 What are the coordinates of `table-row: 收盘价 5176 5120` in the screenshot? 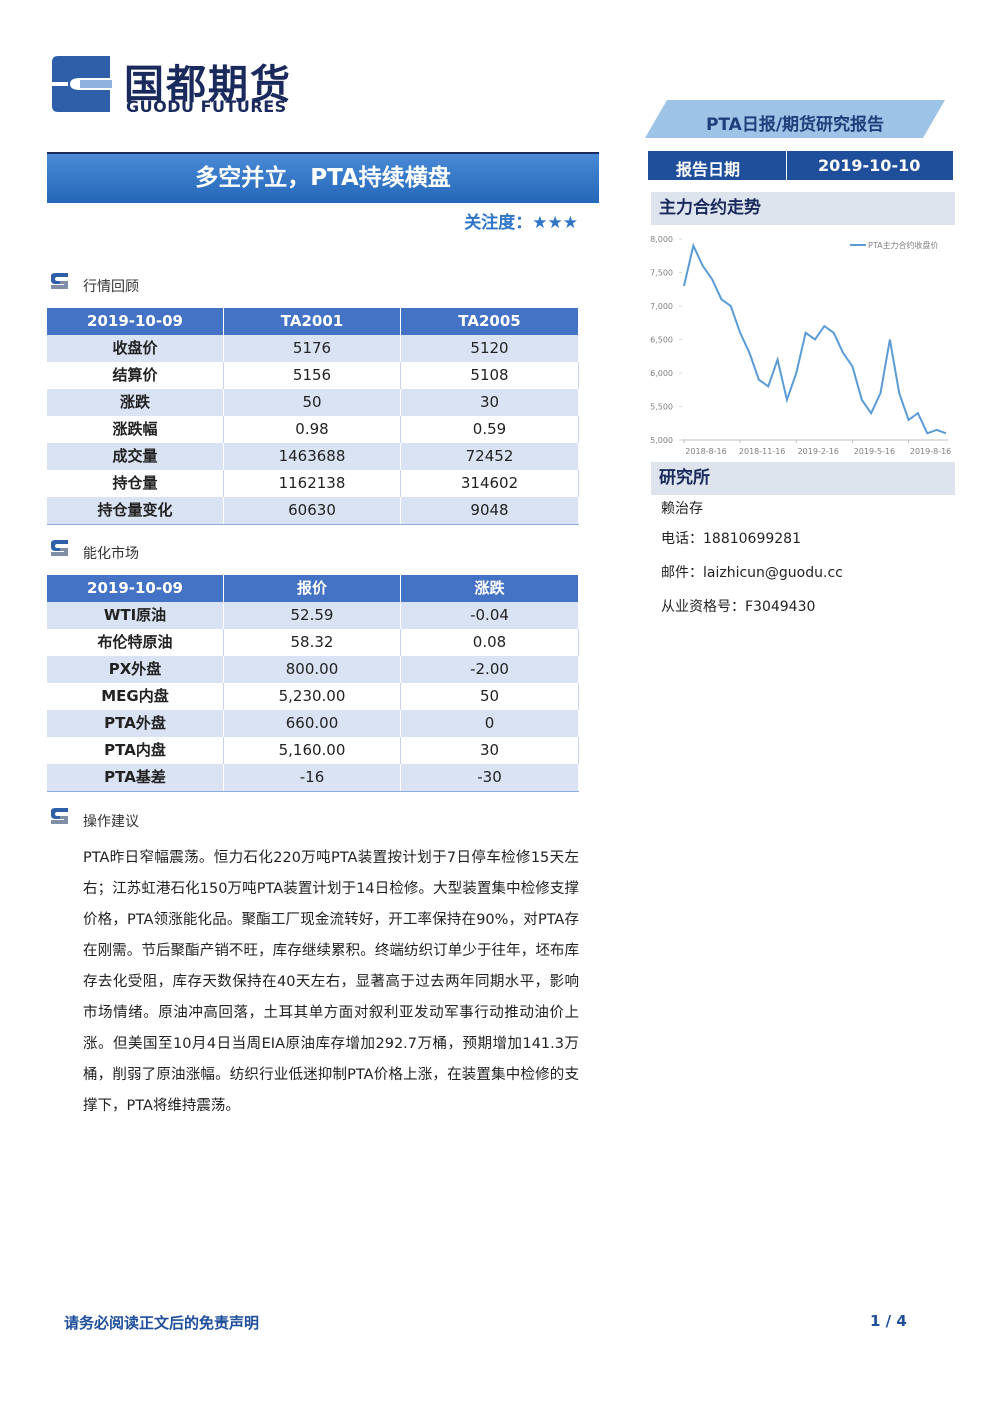 It's located at (313, 348).